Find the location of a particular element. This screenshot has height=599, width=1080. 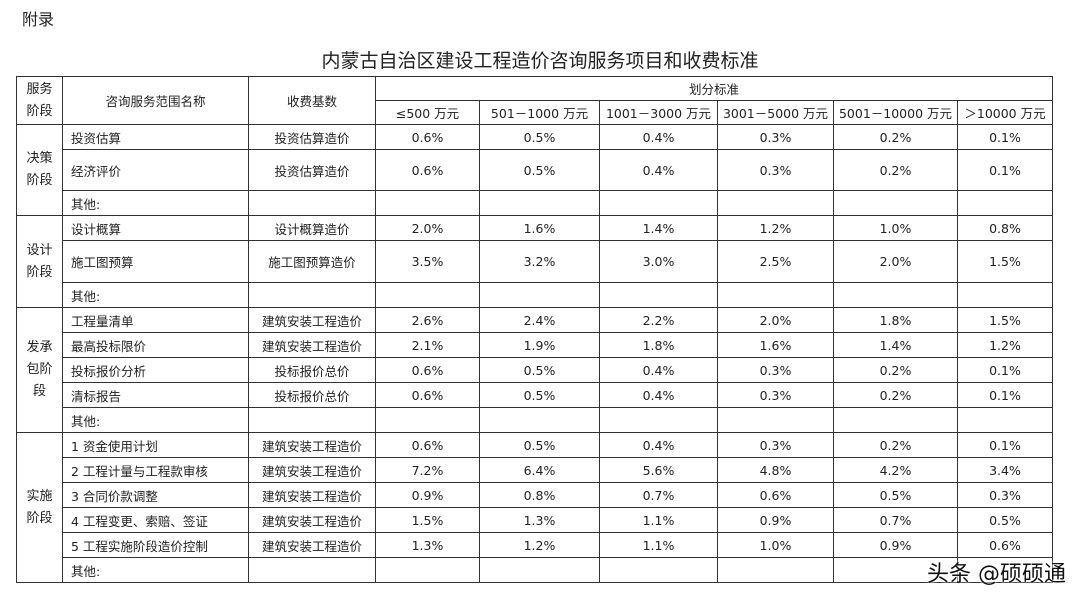

item-name: 投资估算 is located at coordinates (155, 137).